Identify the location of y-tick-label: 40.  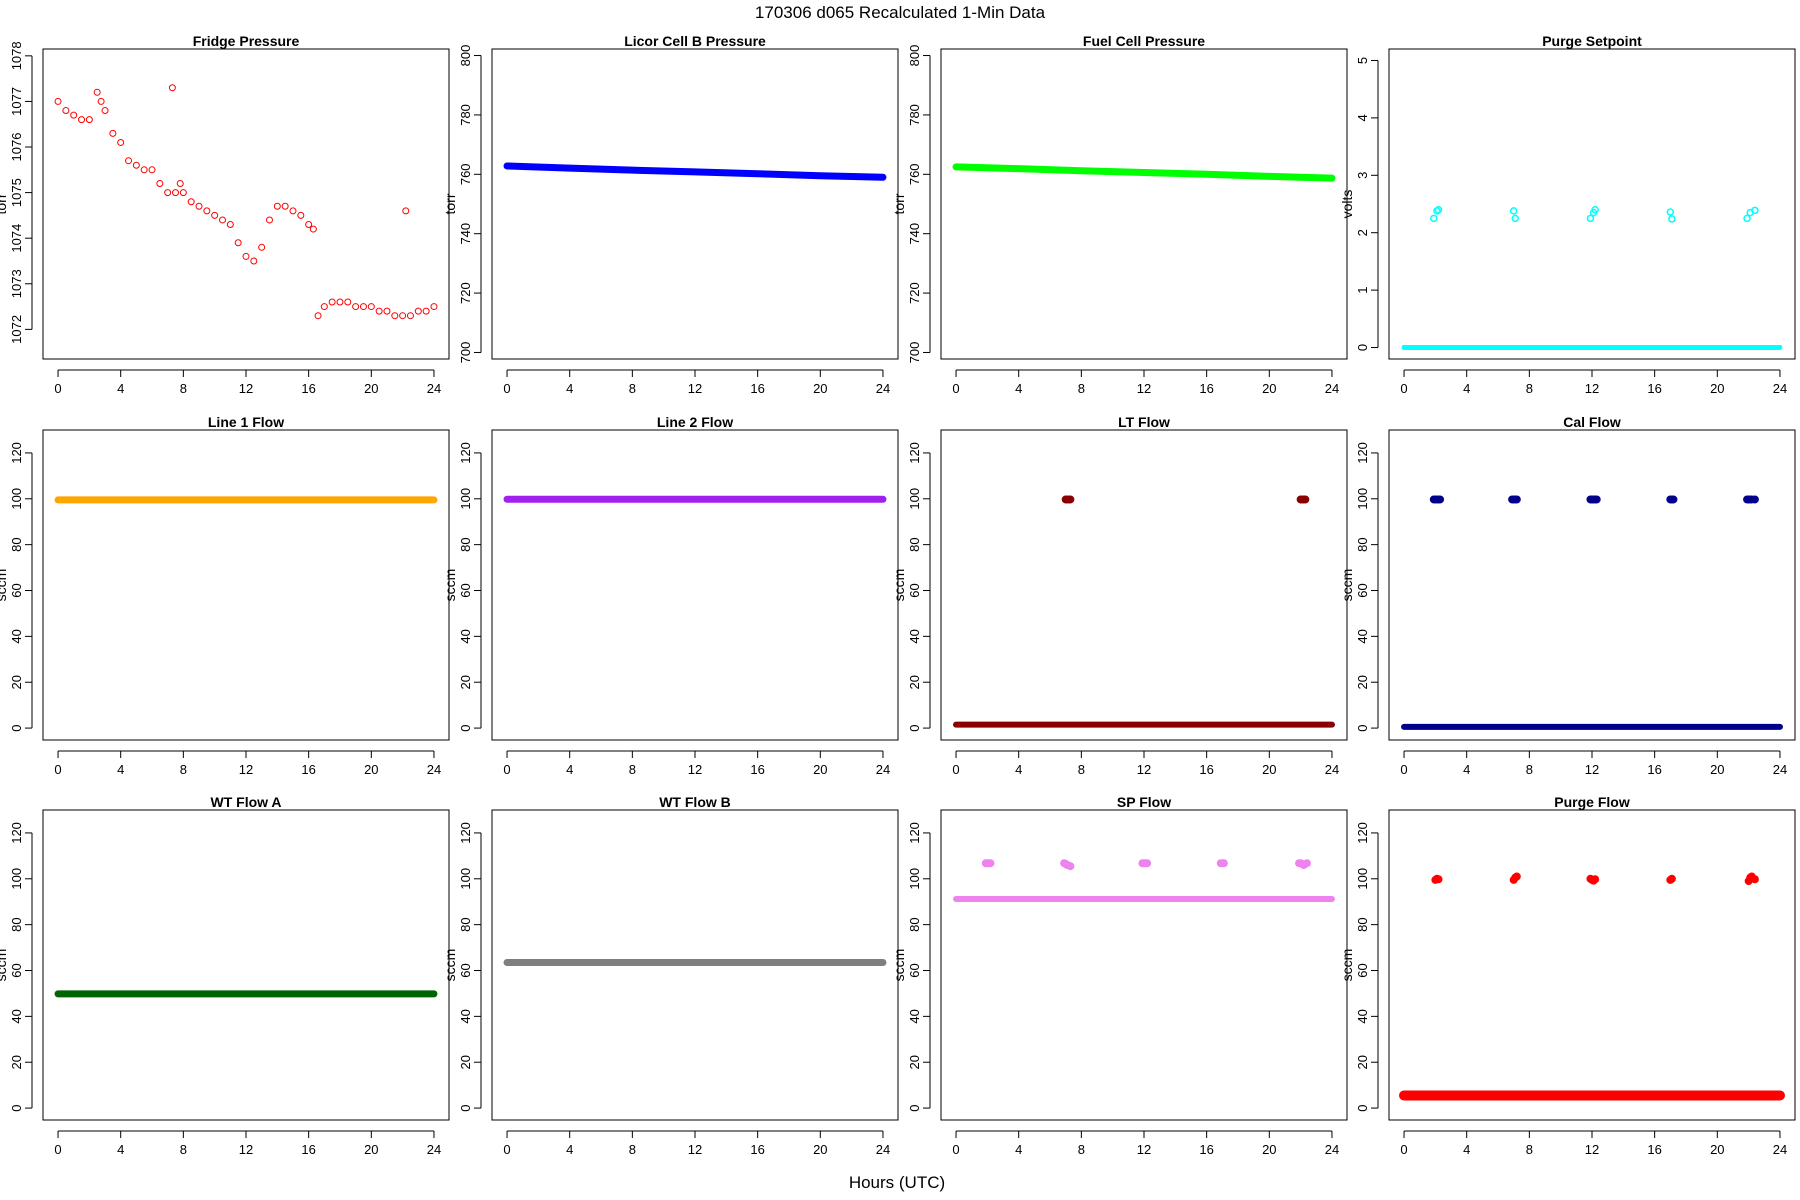
(465, 1016).